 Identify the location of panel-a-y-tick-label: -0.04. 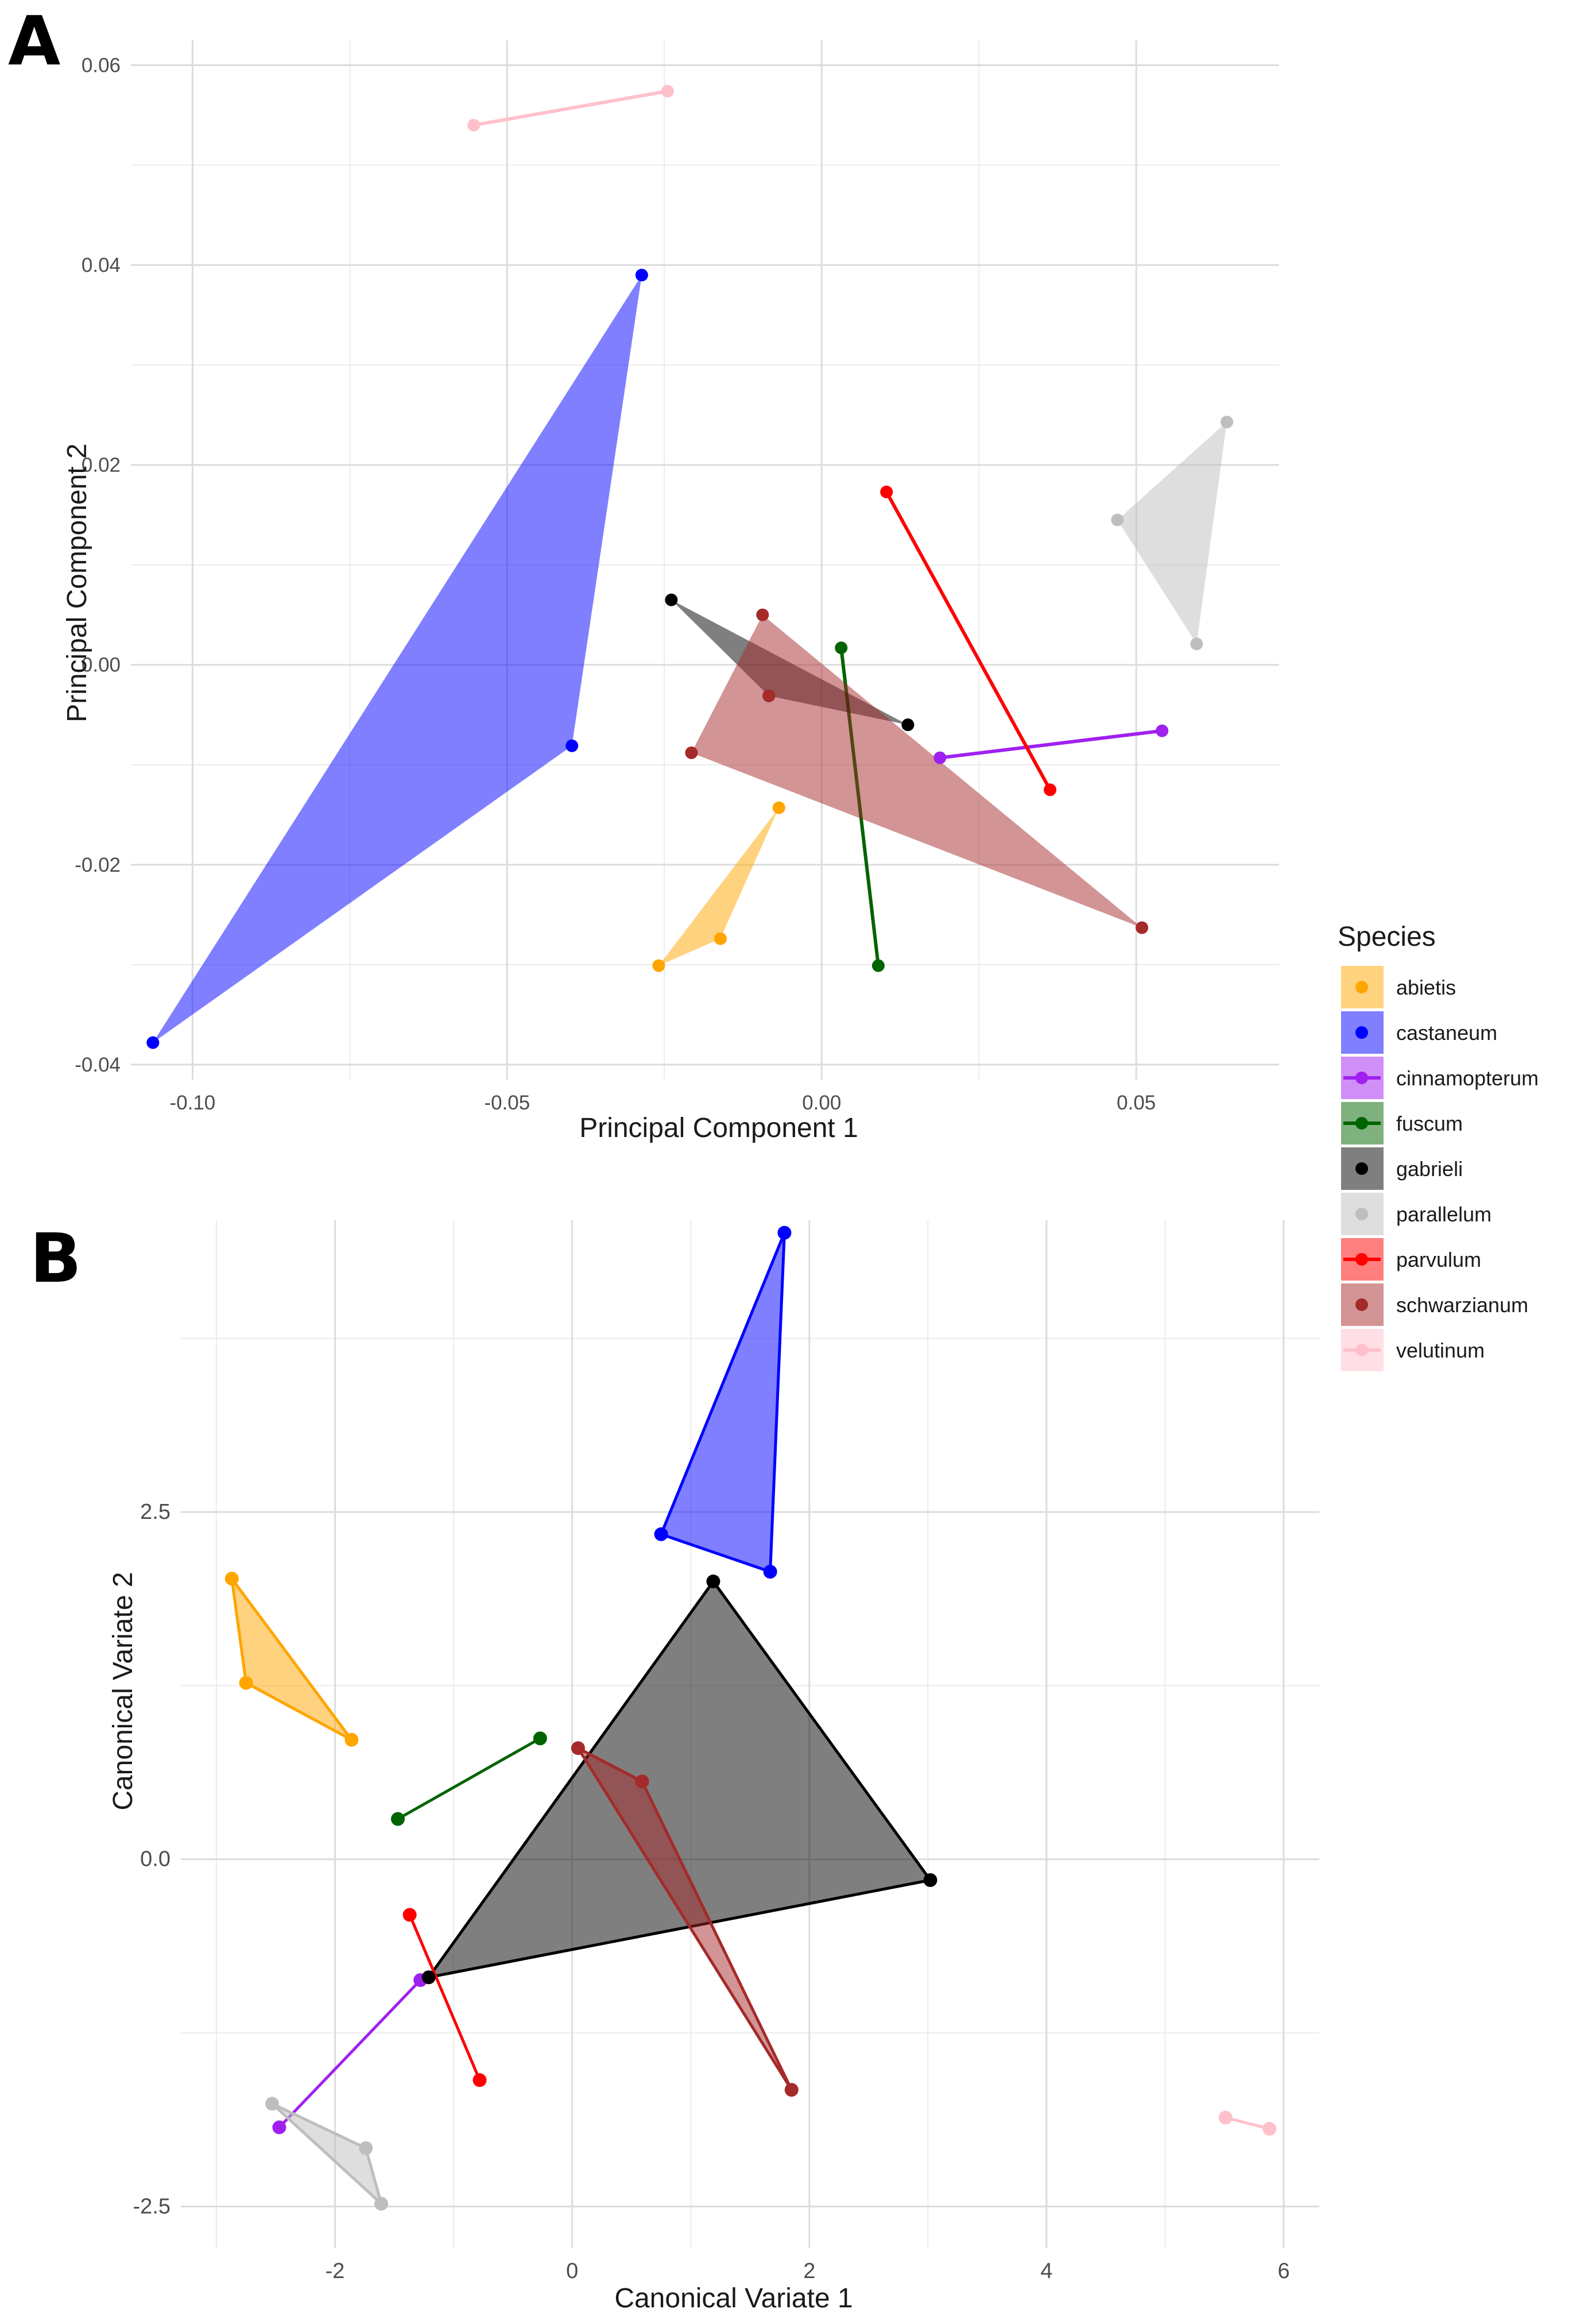
(98, 1065).